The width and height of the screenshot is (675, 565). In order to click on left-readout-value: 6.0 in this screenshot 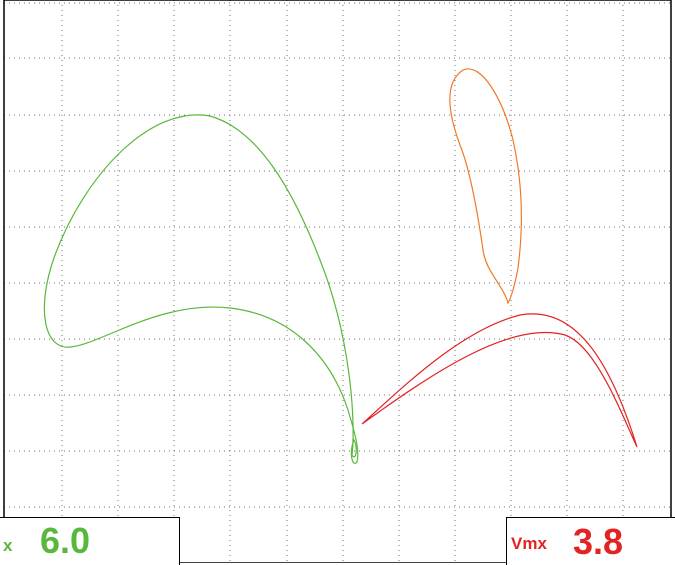, I will do `click(65, 540)`.